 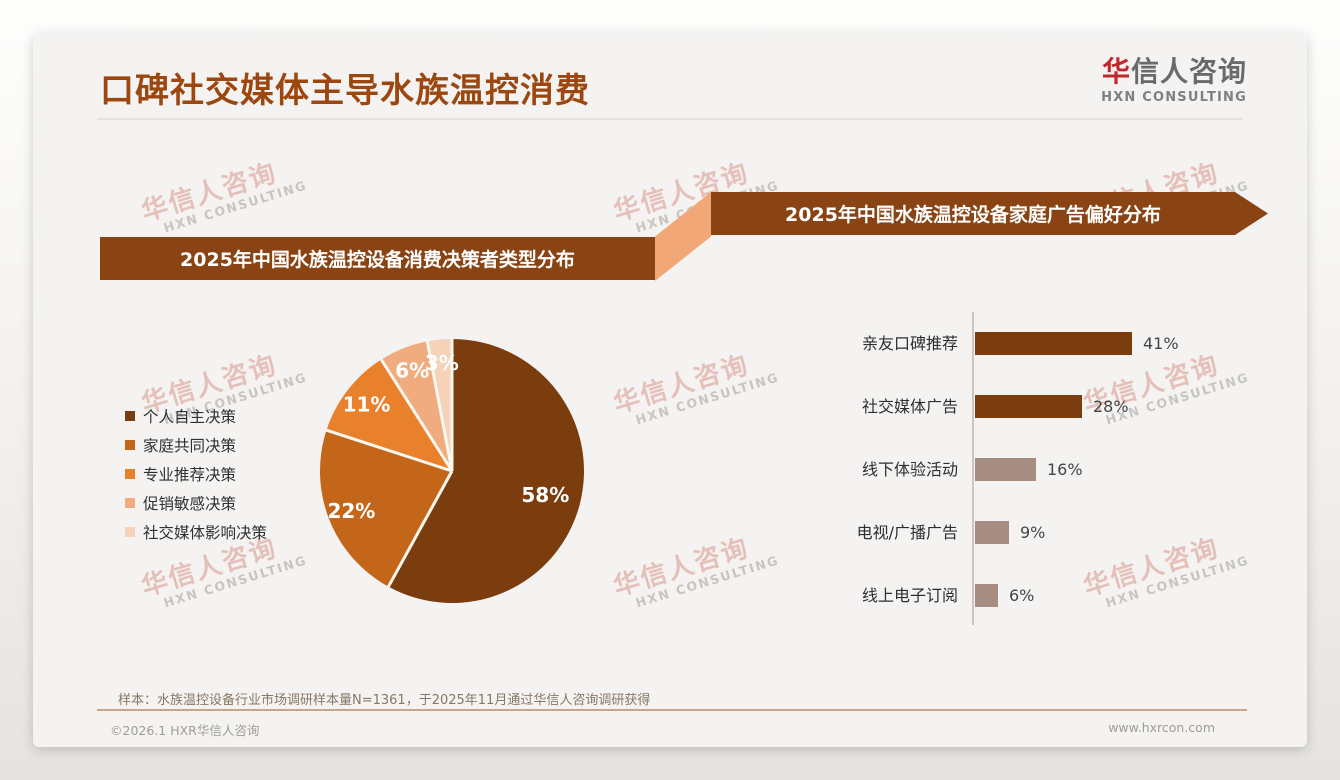 I want to click on pie-legend: 个人自主决策 家庭共同决策 专业推荐决策 促销敏感决策社交媒体影响决策, so click(x=196, y=473).